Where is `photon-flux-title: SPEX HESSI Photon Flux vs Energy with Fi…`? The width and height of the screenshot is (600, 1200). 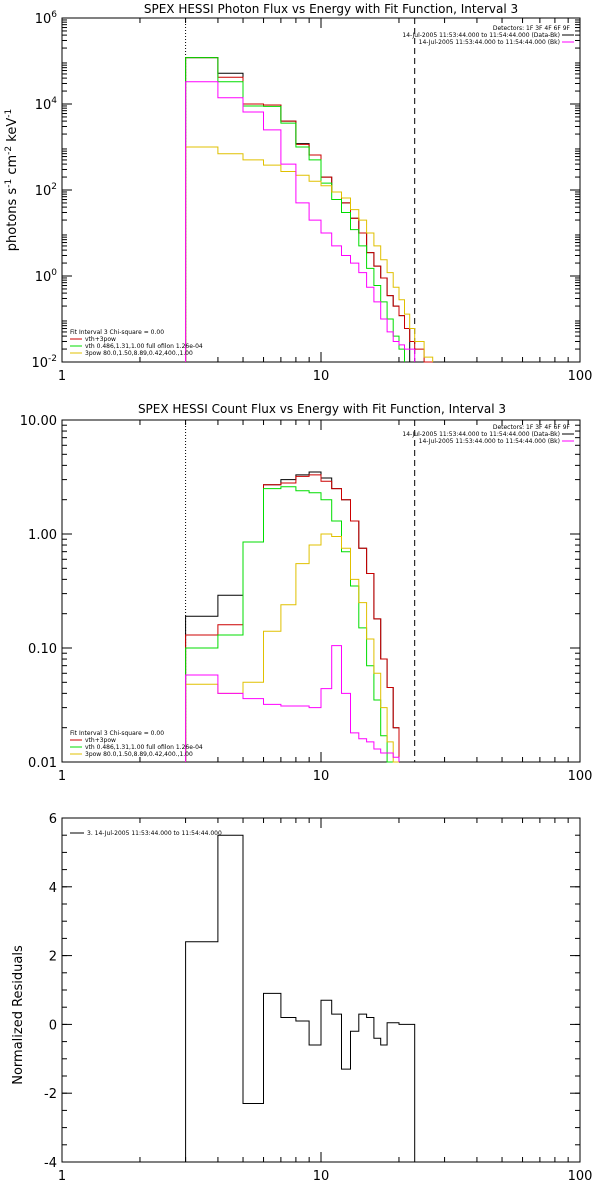
photon-flux-title: SPEX HESSI Photon Flux vs Energy with Fi… is located at coordinates (331, 9).